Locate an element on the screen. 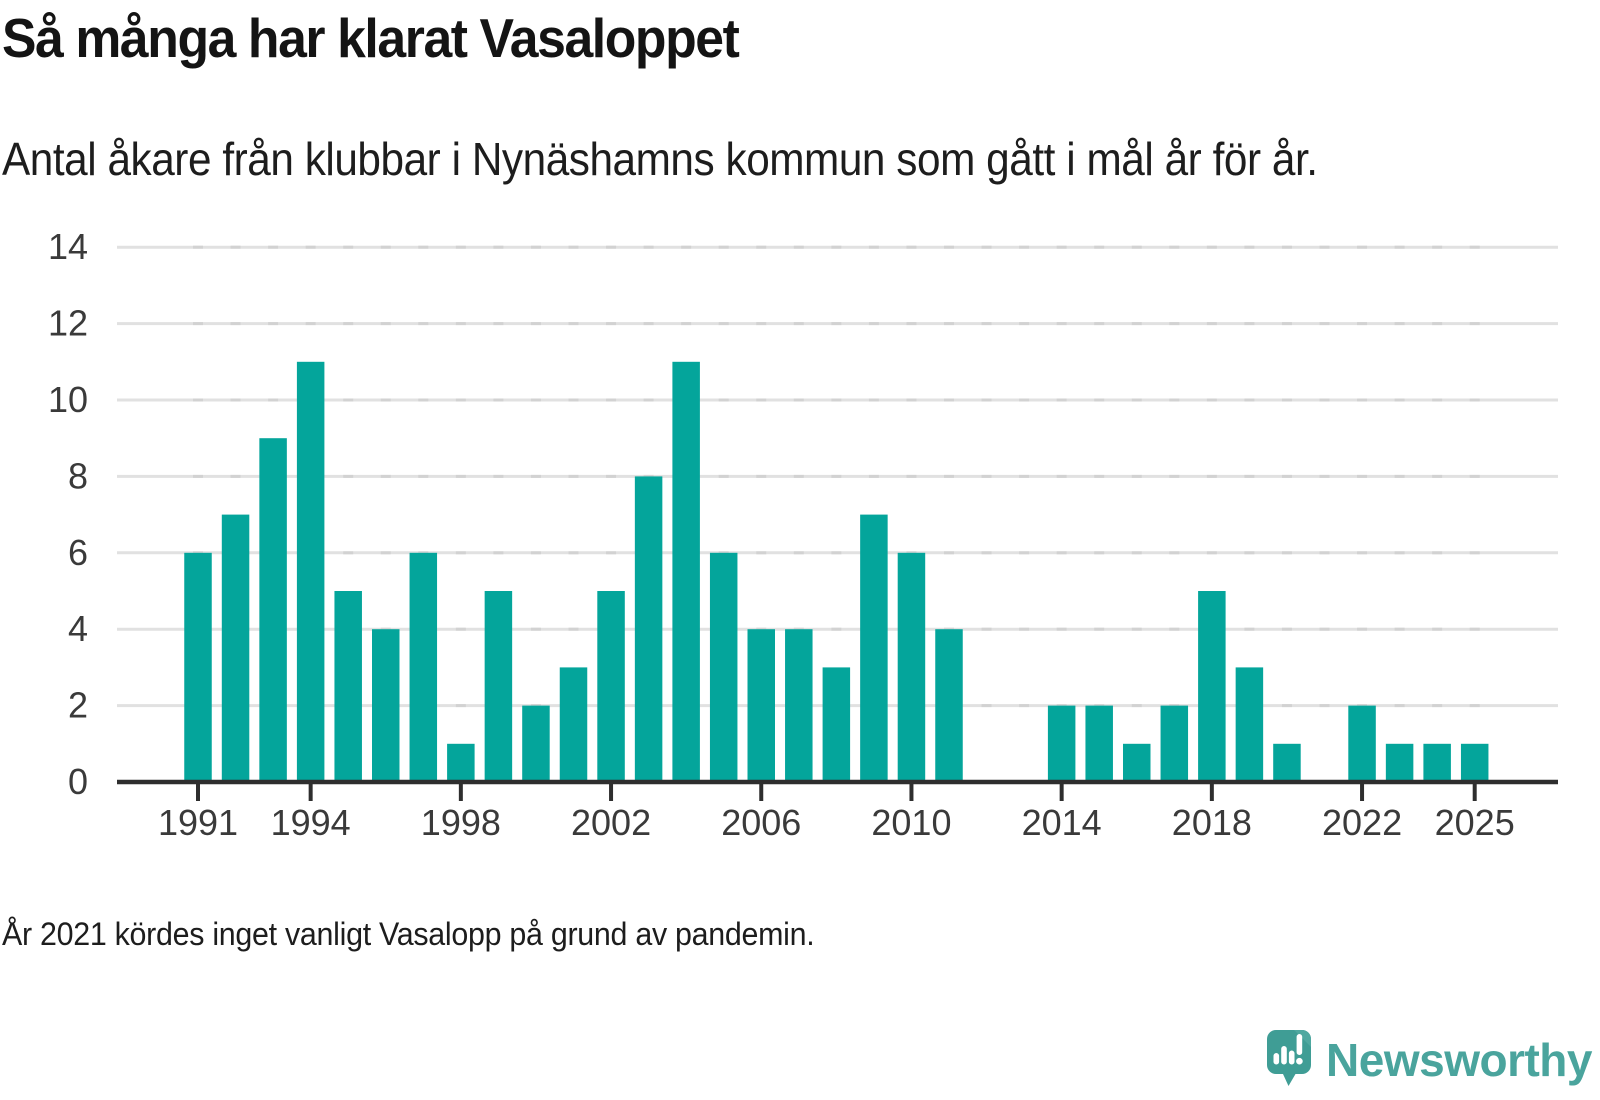 Image resolution: width=1600 pixels, height=1100 pixels. bar-2009 is located at coordinates (874, 648).